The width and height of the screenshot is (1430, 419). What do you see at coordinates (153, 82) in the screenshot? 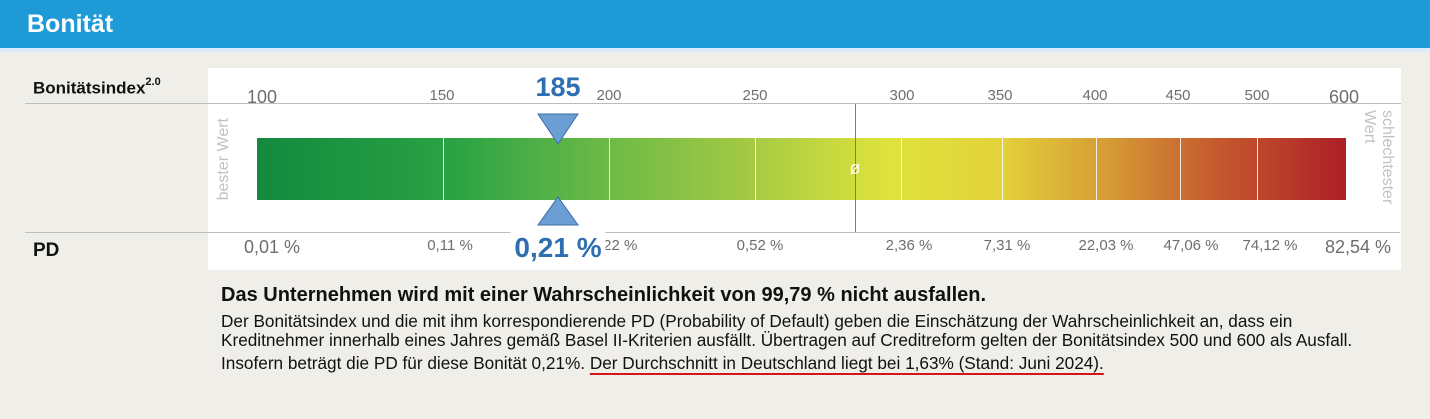
I see `index-version: 2.0` at bounding box center [153, 82].